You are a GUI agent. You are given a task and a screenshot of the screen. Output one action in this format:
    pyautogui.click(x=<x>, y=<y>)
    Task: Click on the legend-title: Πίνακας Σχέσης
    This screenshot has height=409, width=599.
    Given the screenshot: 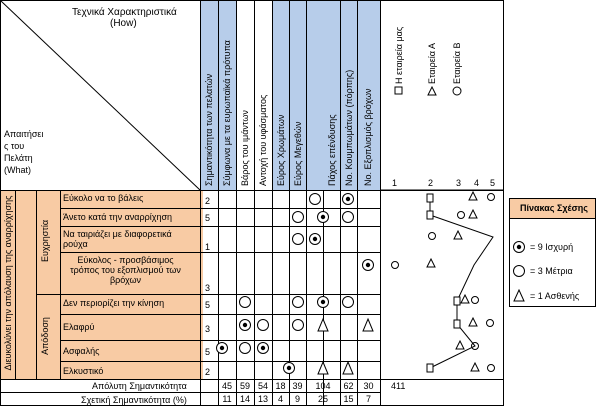 What is the action you would take?
    pyautogui.click(x=554, y=208)
    